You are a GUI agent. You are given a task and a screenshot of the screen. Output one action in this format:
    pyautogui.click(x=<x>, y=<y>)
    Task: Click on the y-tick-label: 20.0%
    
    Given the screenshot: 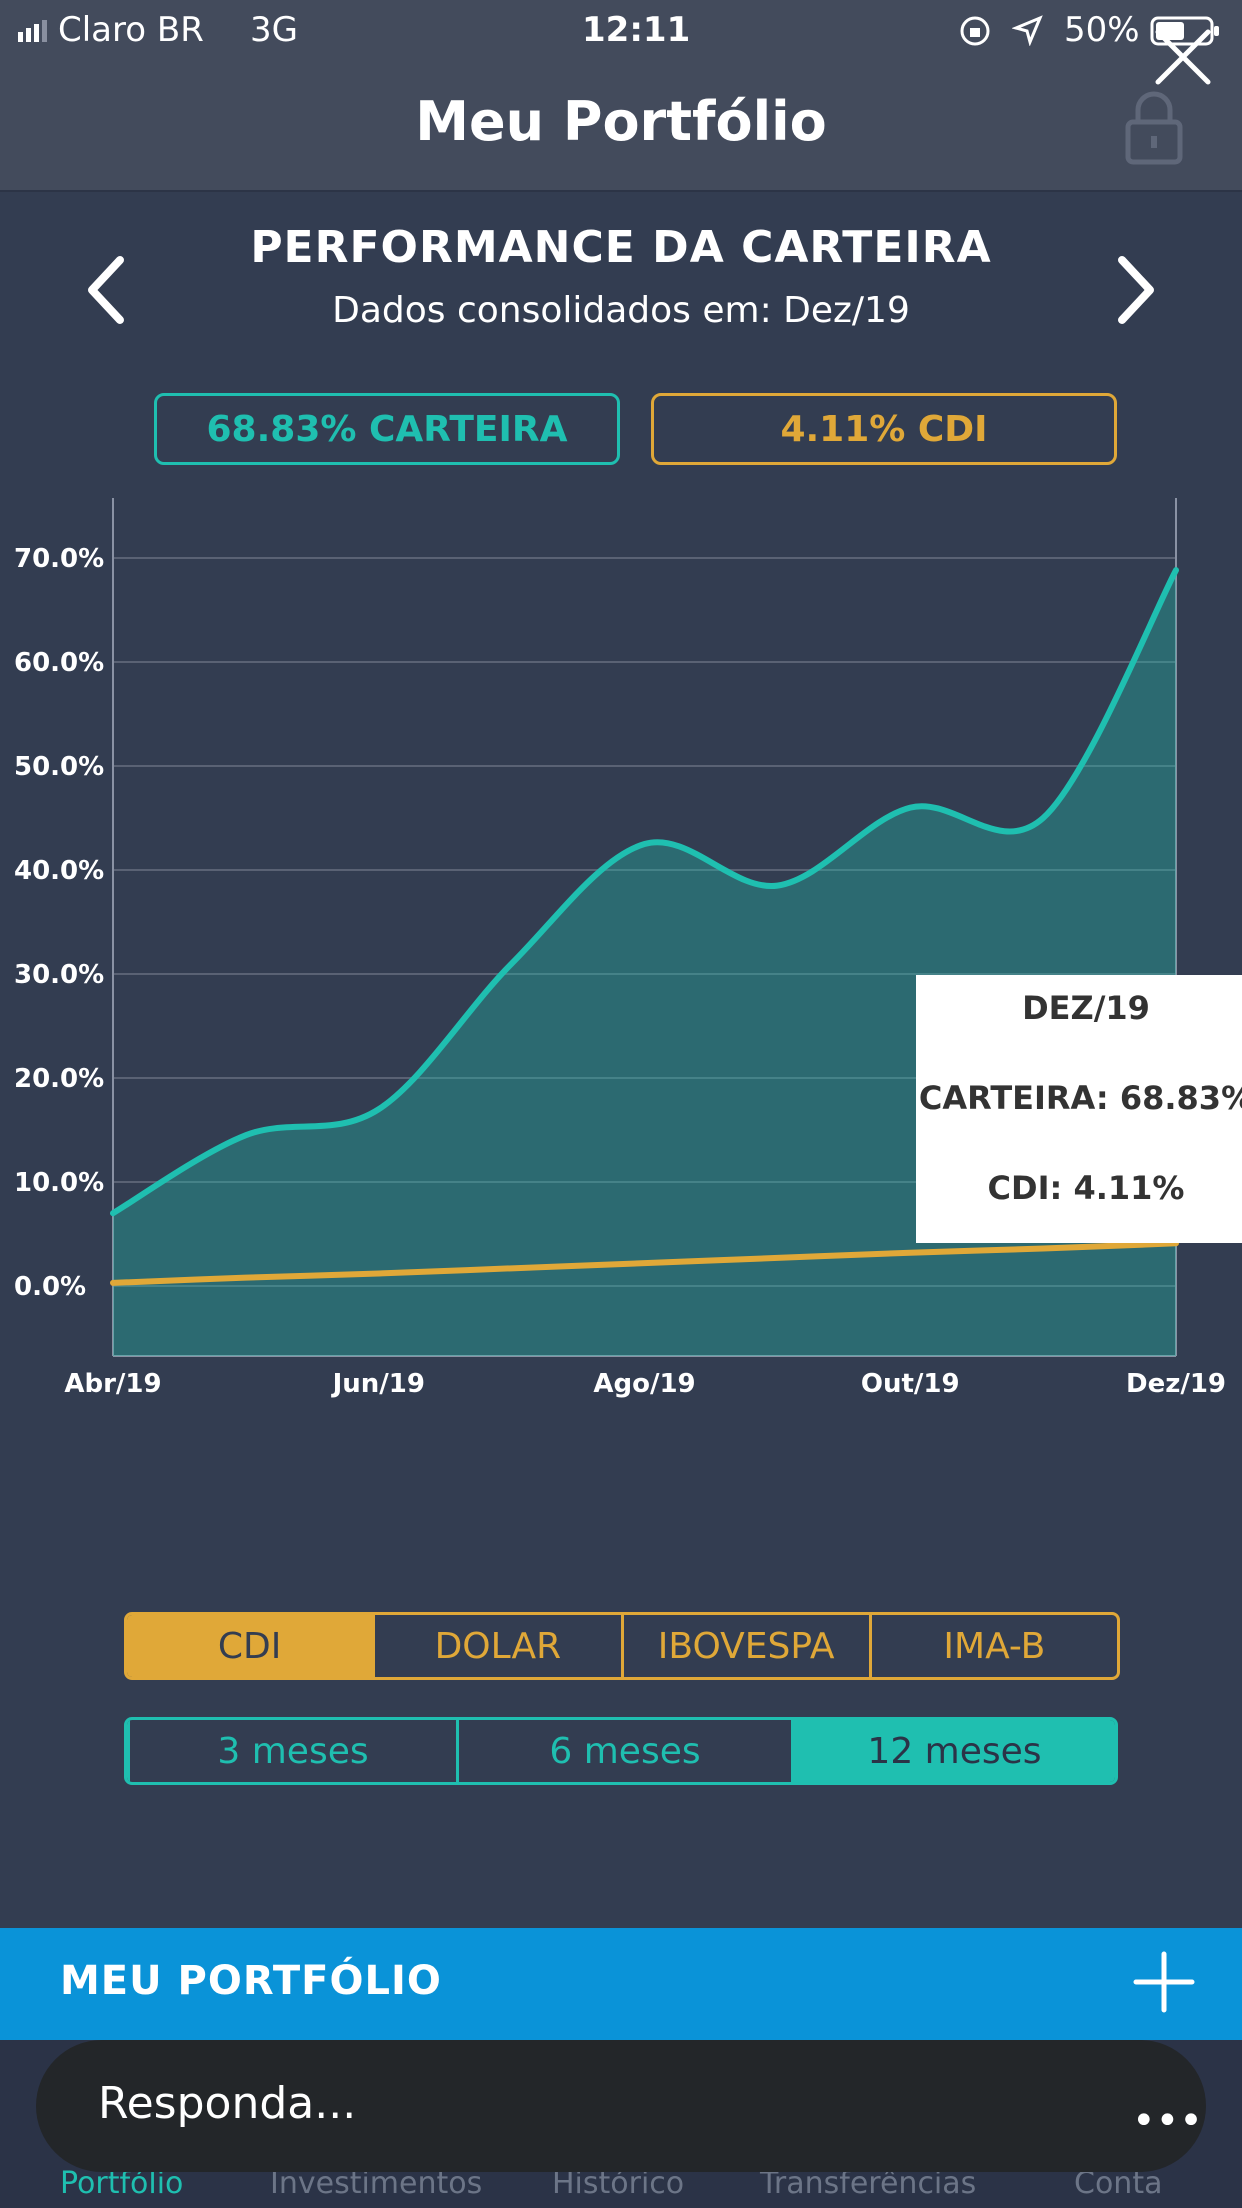 What is the action you would take?
    pyautogui.click(x=59, y=1079)
    